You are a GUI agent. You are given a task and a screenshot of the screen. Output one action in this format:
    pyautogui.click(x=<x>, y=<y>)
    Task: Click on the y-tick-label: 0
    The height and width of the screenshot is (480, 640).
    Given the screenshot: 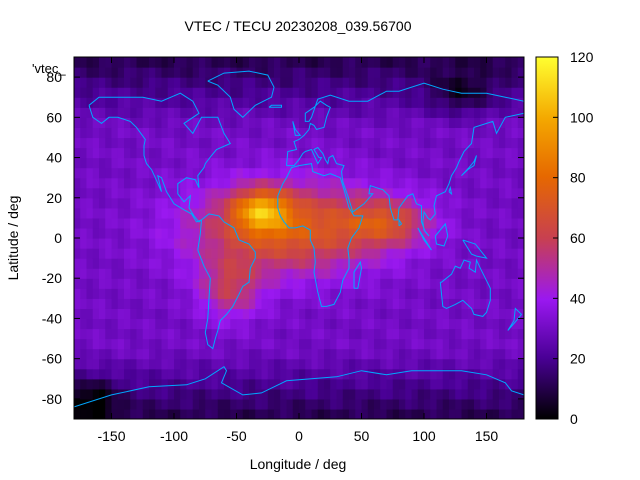 What is the action you would take?
    pyautogui.click(x=58, y=238)
    